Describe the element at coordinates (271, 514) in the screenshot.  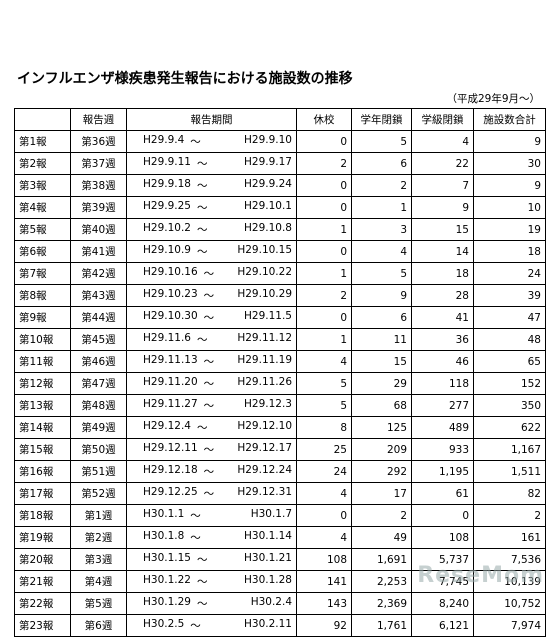
I see `period-end: H30.1.7` at that location.